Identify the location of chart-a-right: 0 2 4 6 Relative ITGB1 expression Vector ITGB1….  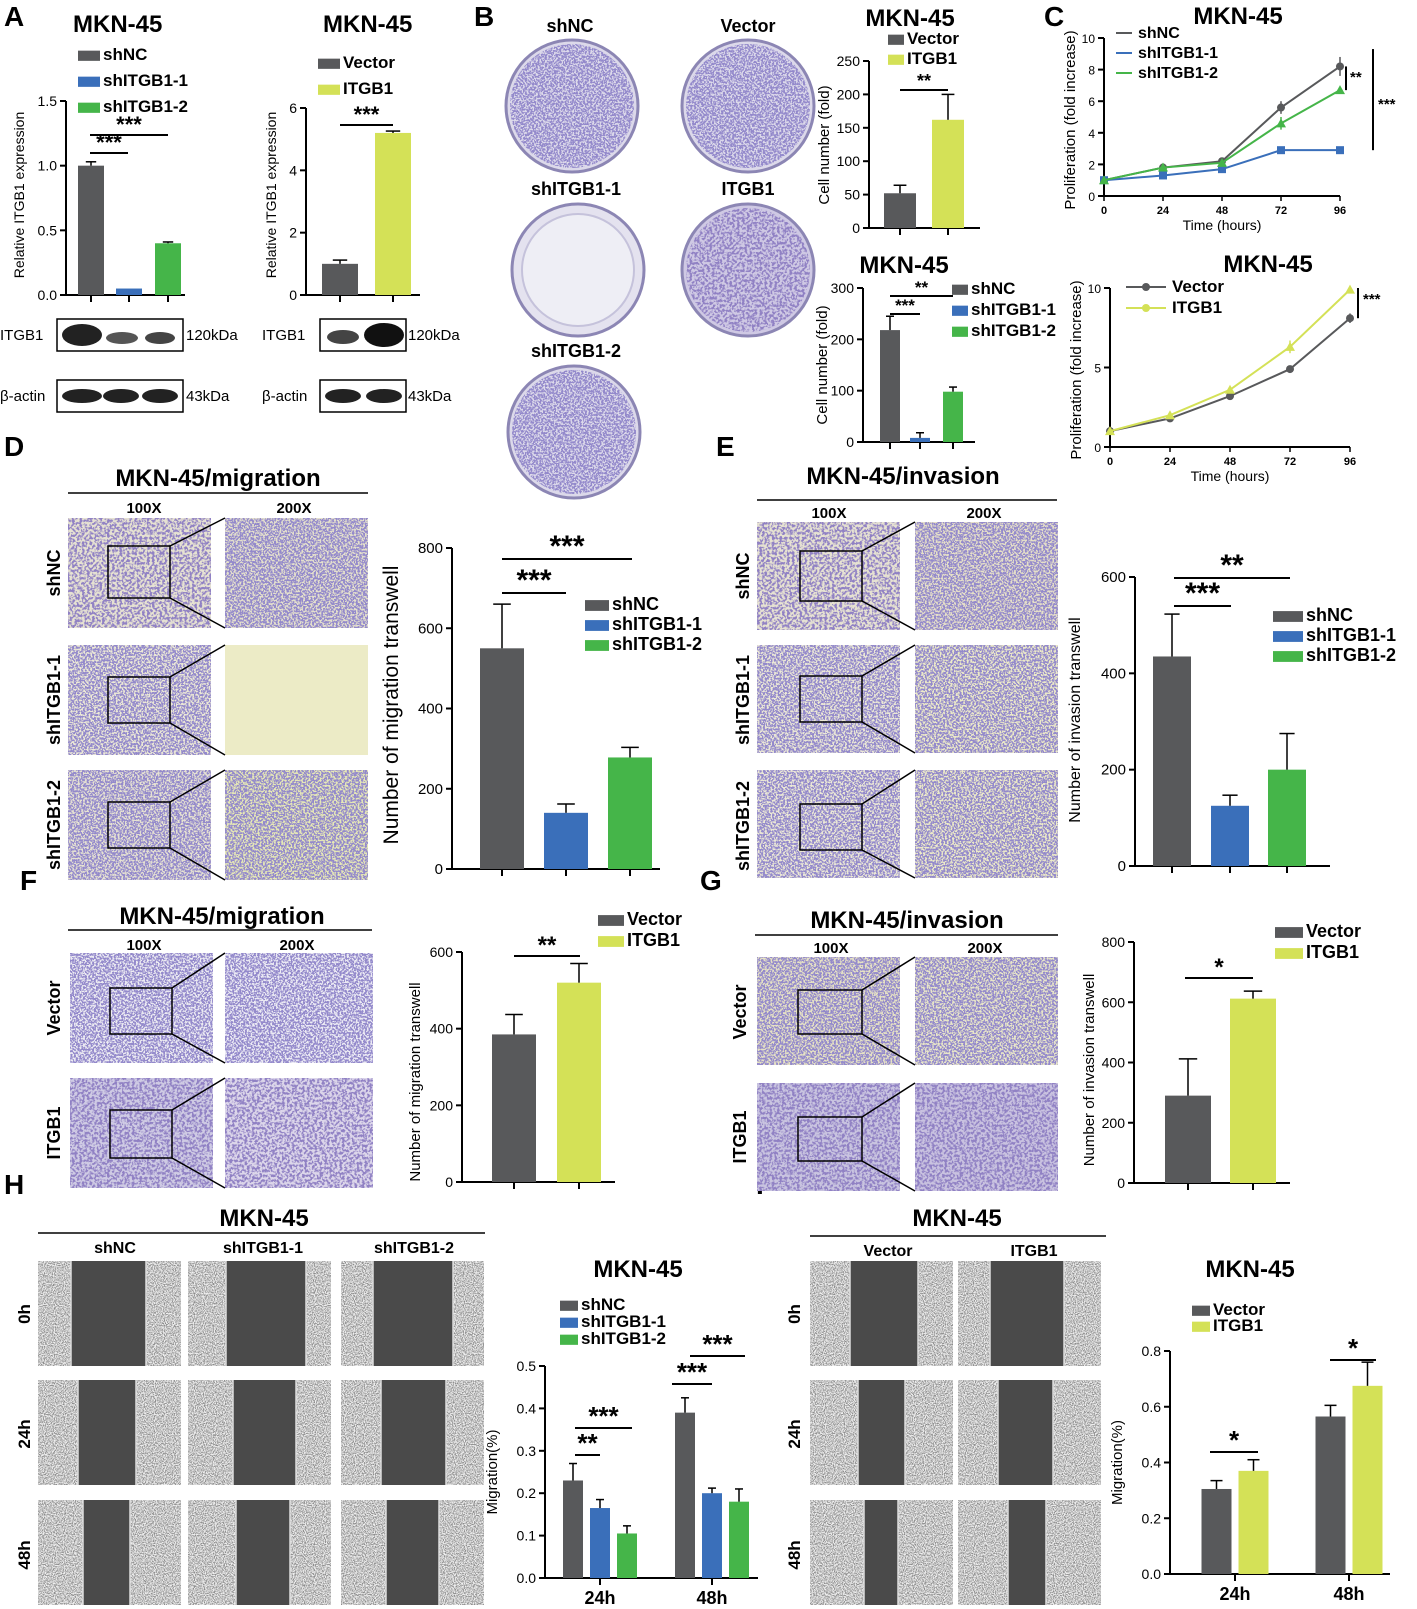
(341, 178).